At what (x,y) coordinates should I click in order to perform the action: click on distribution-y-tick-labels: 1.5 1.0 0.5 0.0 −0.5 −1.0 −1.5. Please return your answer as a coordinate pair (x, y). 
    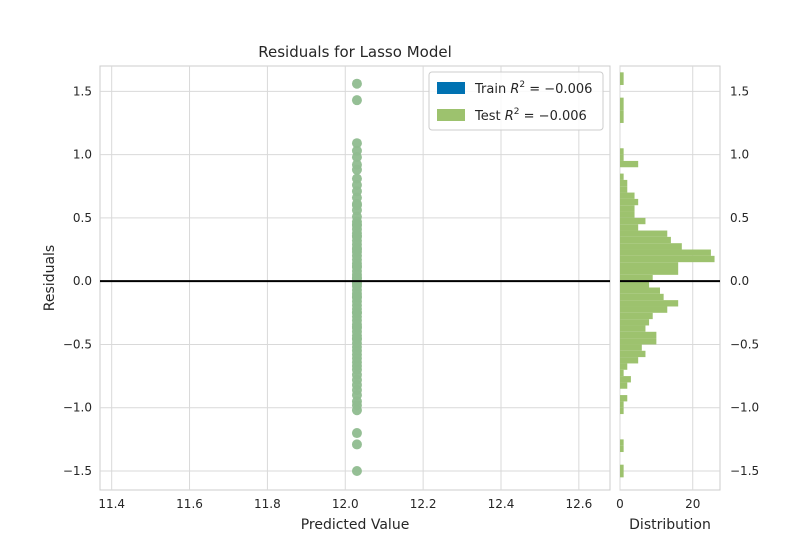
    Looking at the image, I should click on (744, 281).